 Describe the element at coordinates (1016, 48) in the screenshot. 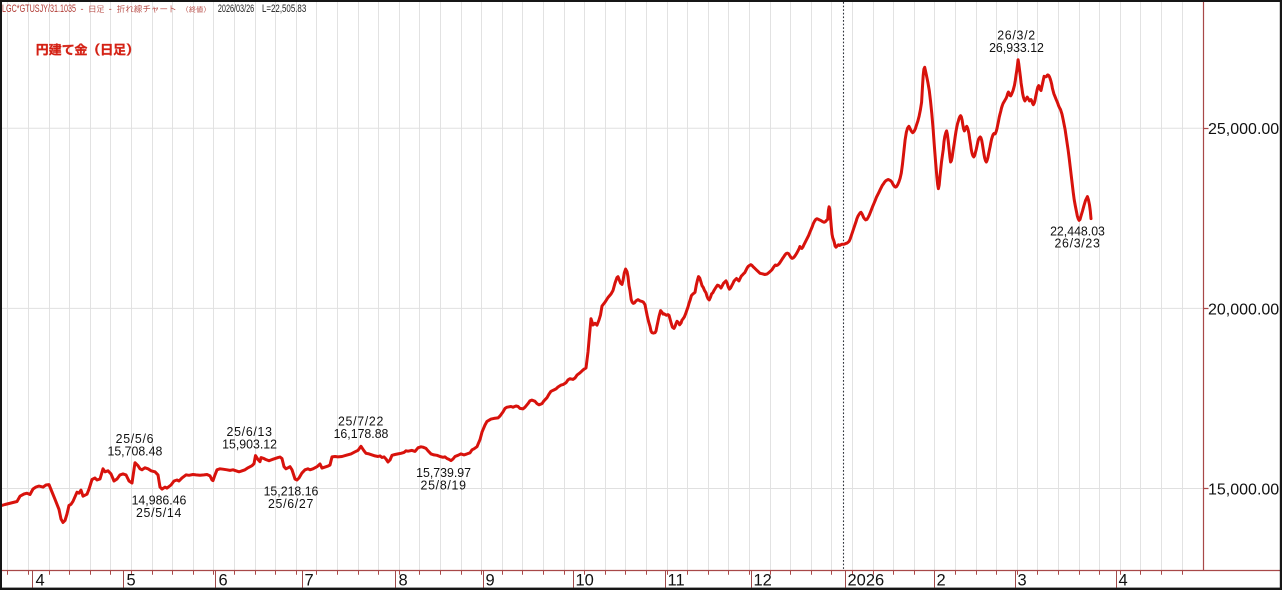

I see `svg-text: 26,933.12` at that location.